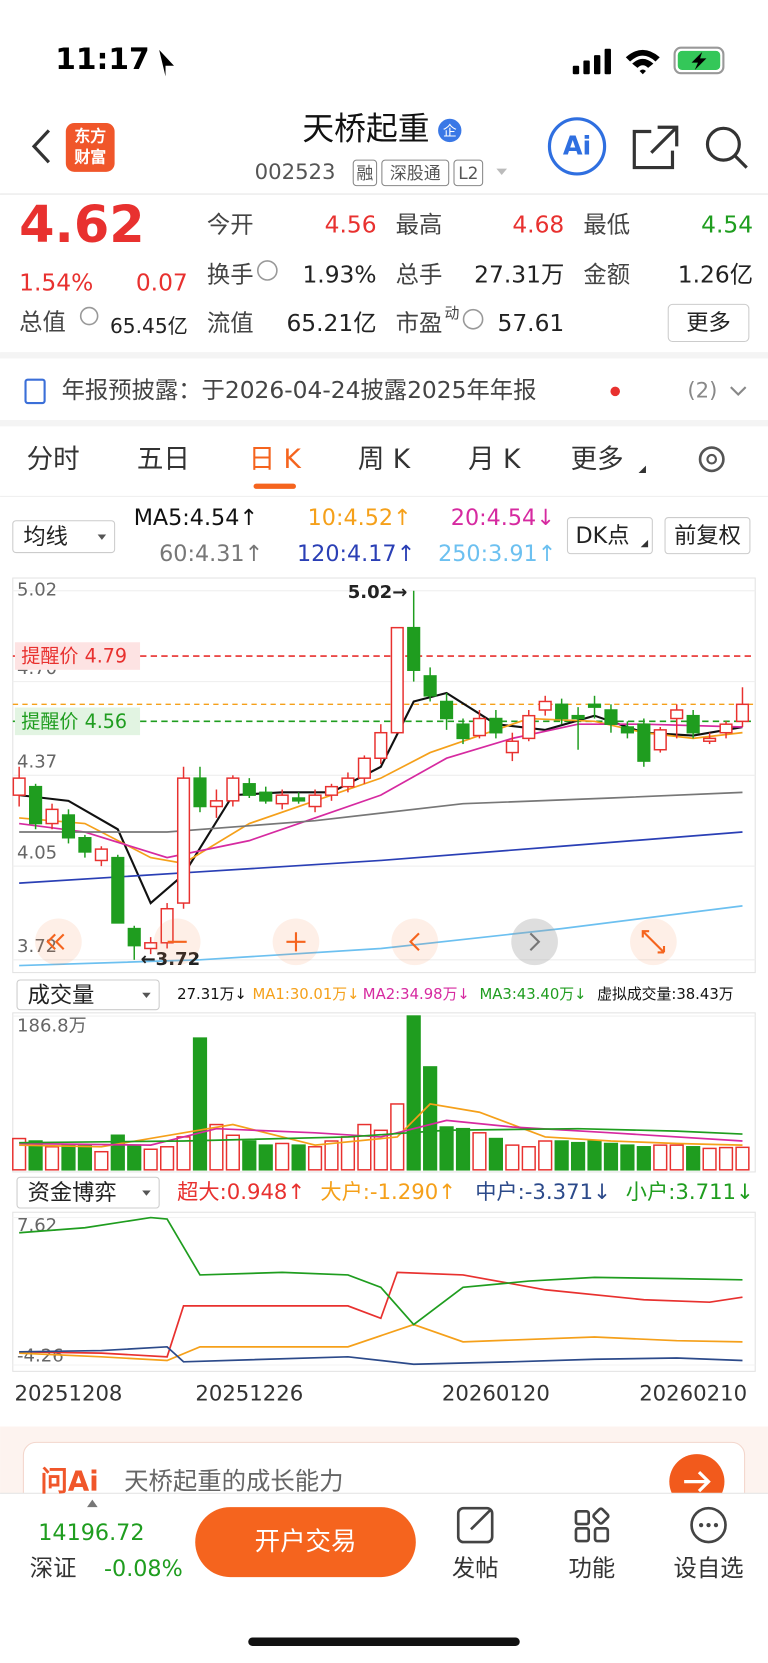 Image resolution: width=768 pixels, height=1663 pixels. Describe the element at coordinates (364, 173) in the screenshot. I see `tag: 融` at that location.